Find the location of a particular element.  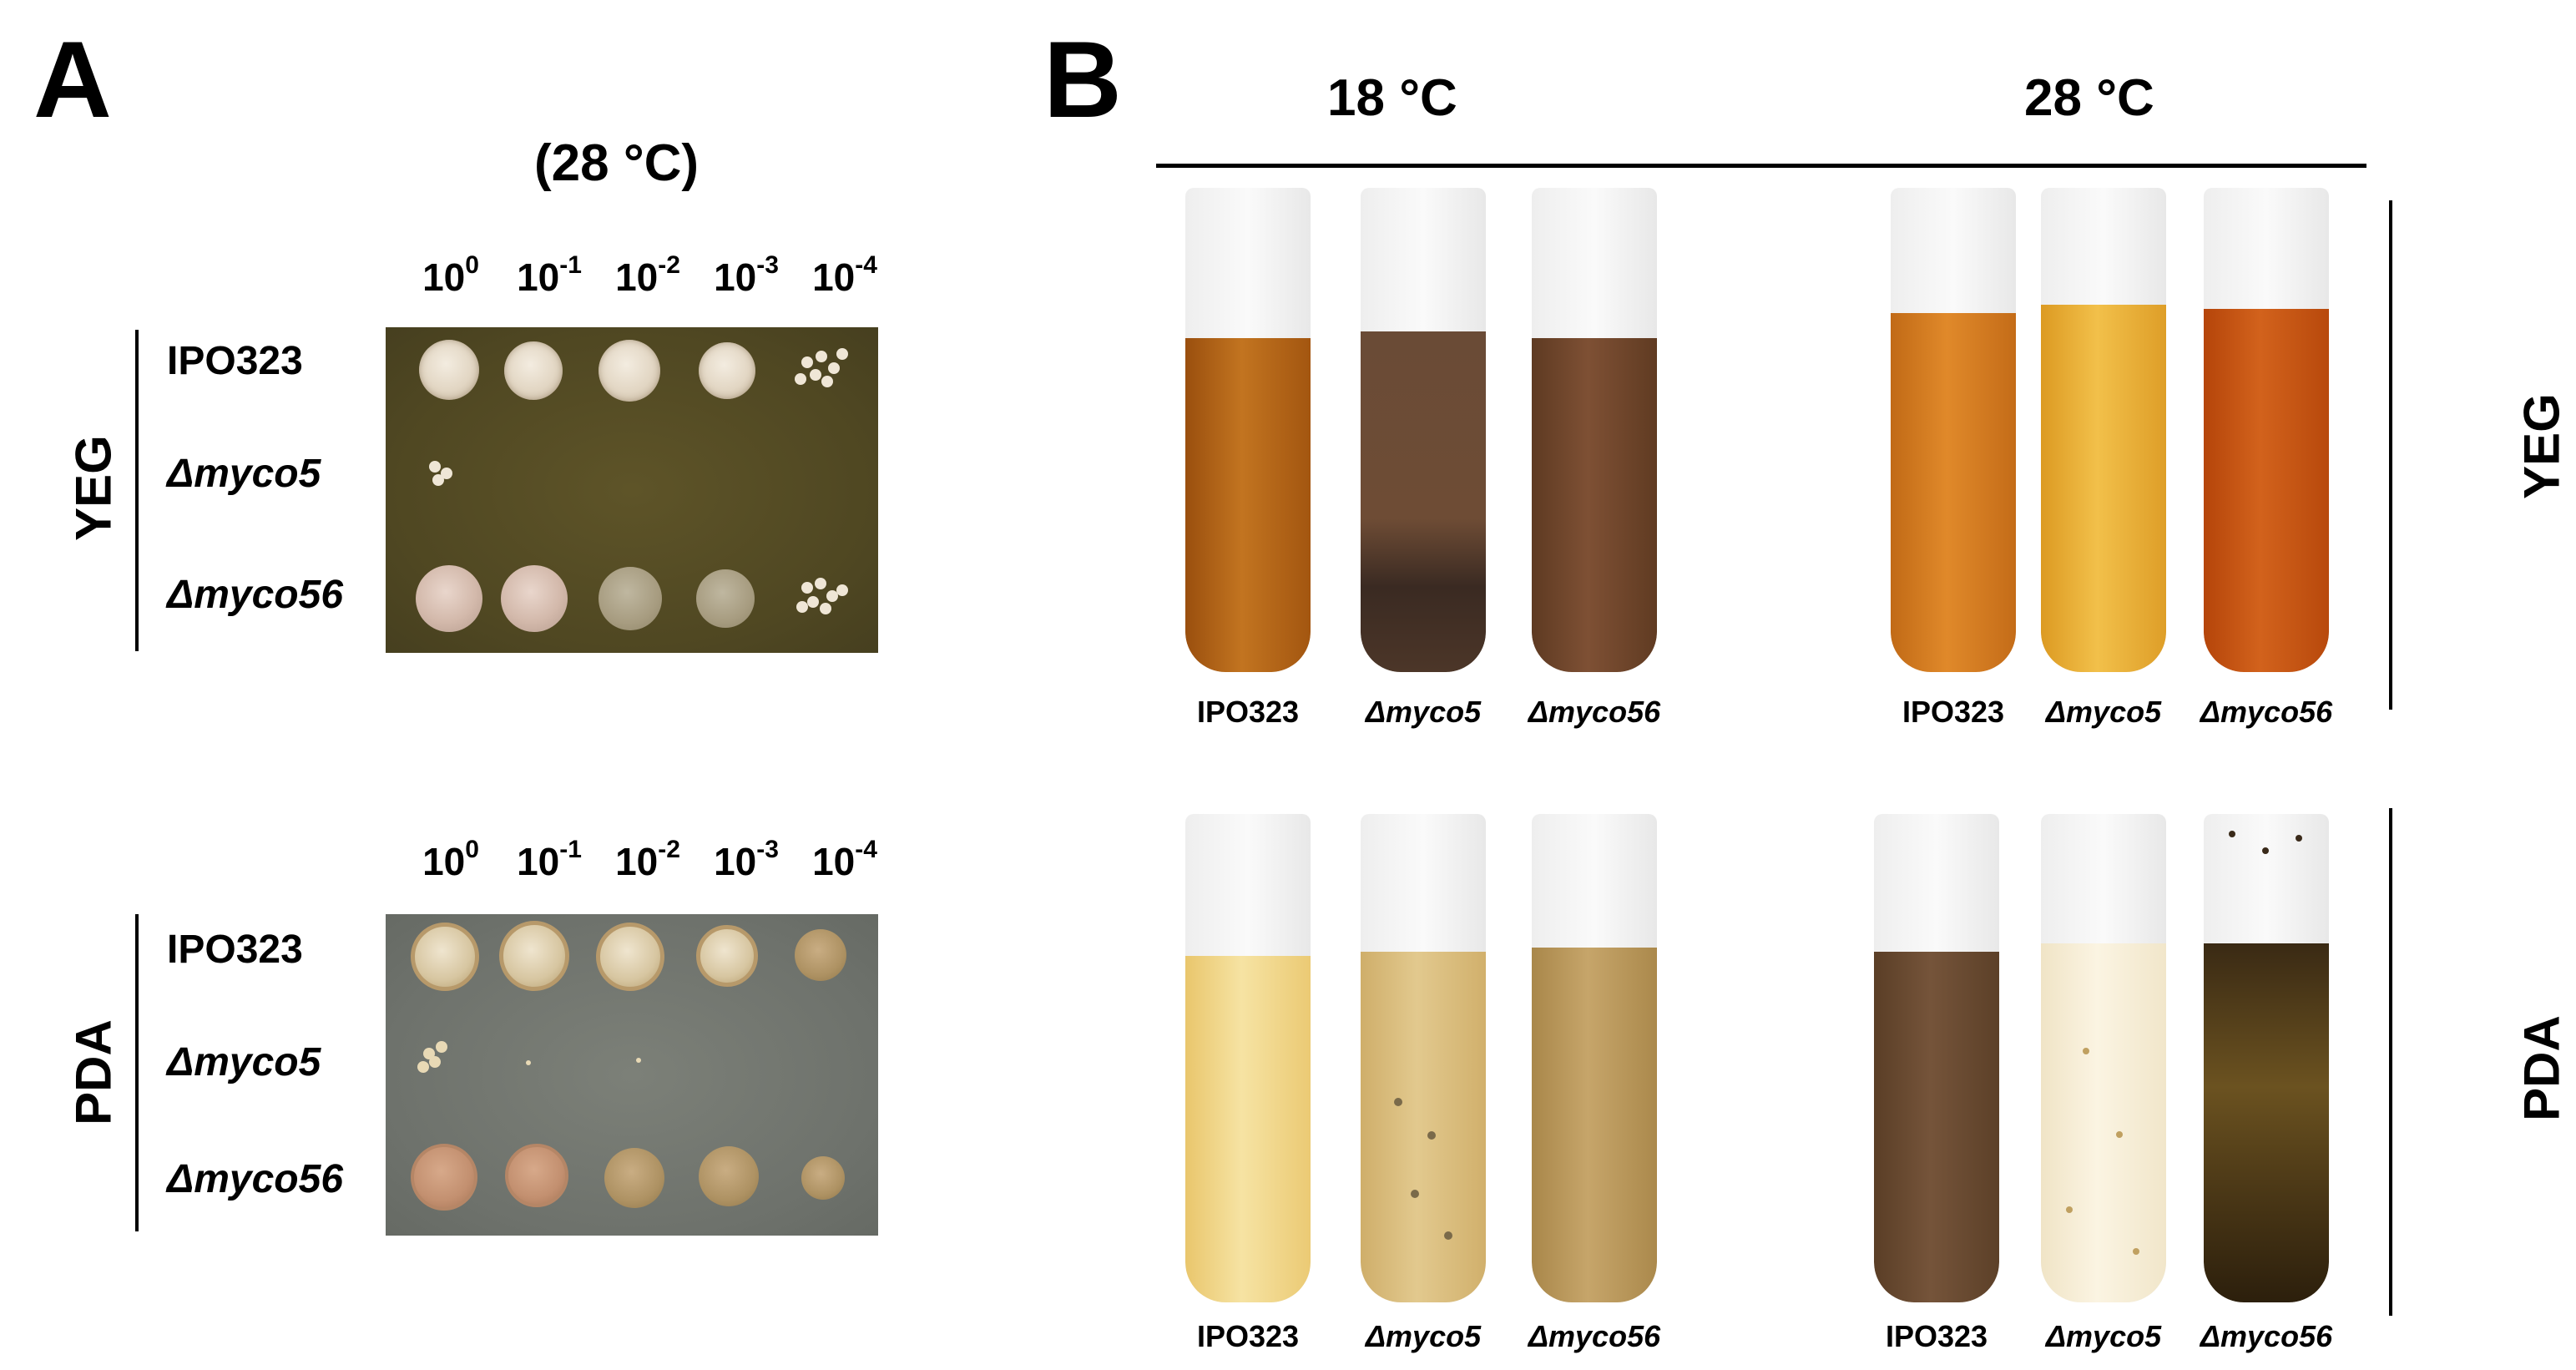

temperature-18: 18 °C is located at coordinates (1392, 98).